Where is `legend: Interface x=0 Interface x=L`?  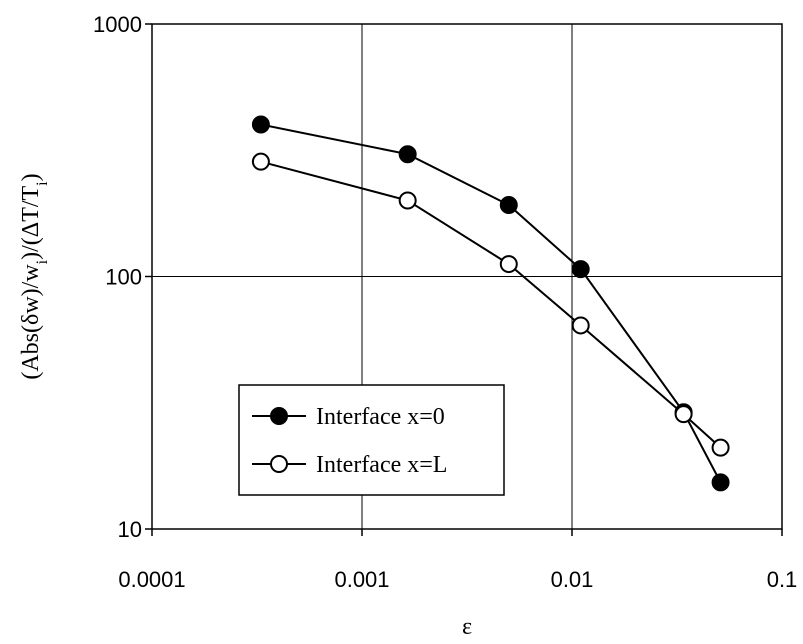 legend: Interface x=0 Interface x=L is located at coordinates (371, 440).